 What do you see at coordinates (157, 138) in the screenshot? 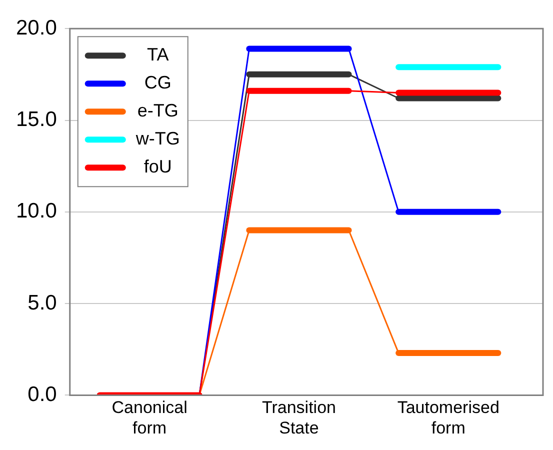
I see `legend-label: w-TG` at bounding box center [157, 138].